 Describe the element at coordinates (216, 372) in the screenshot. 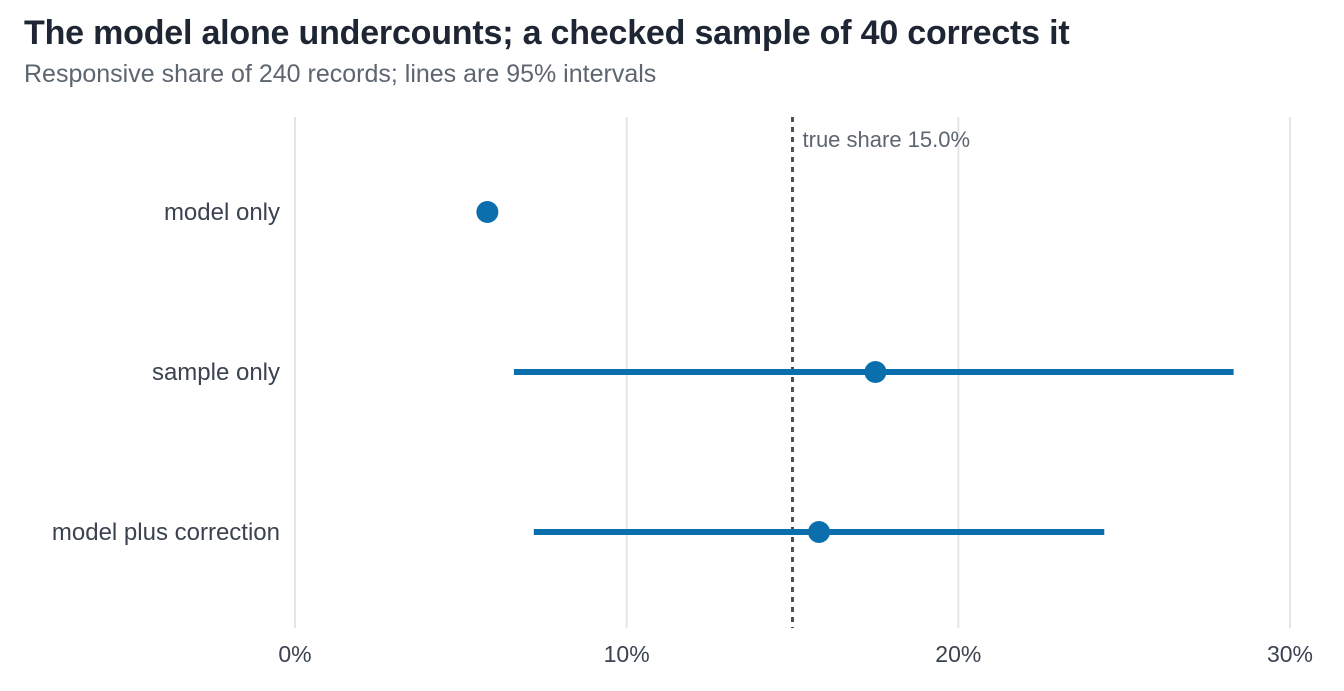

I see `category-label: sample only` at that location.